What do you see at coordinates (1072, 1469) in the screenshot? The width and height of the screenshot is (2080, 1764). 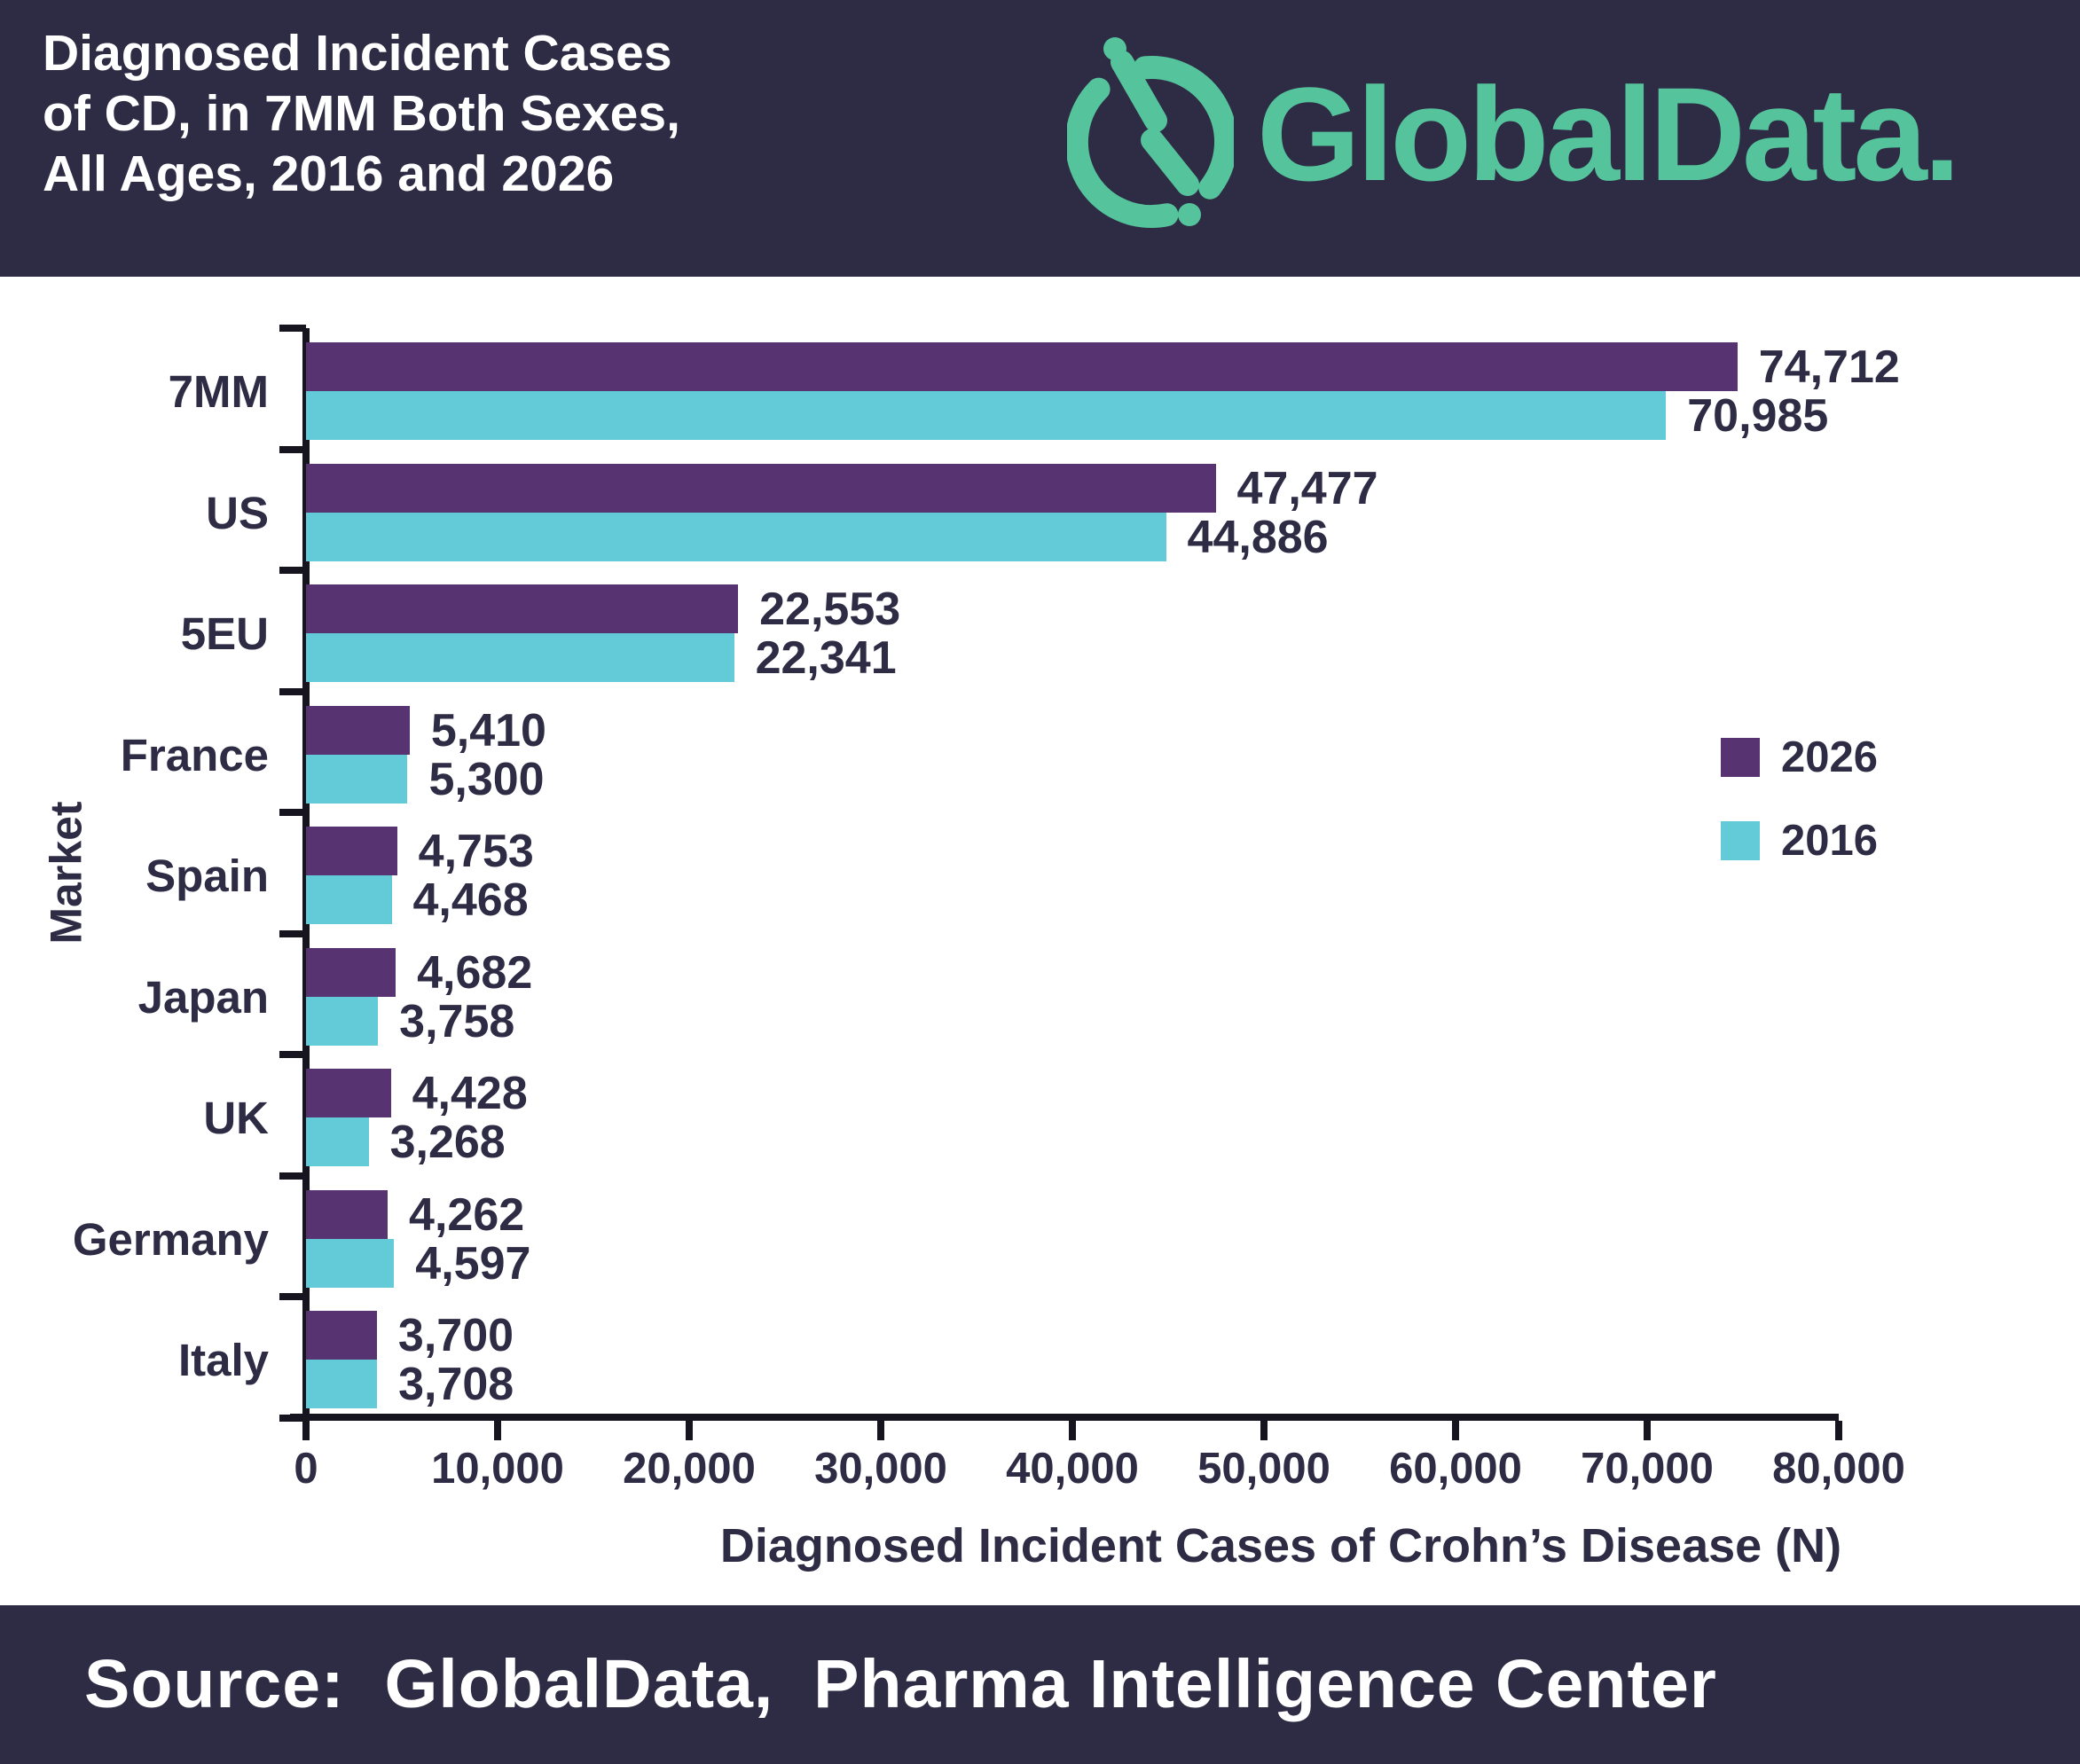 I see `x-tick-label-40000: 40,000` at bounding box center [1072, 1469].